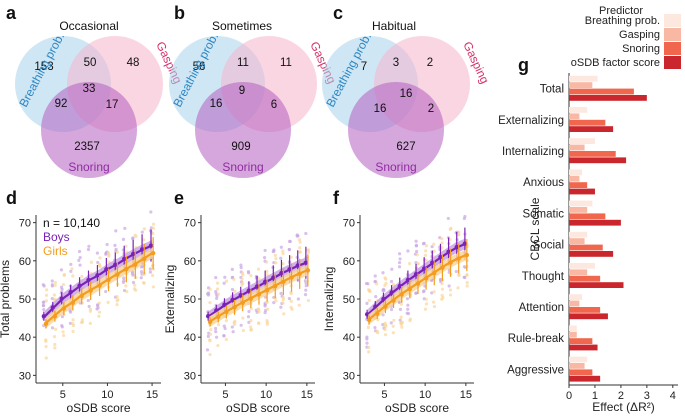  What do you see at coordinates (672, 20) in the screenshot?
I see `legend-swatch` at bounding box center [672, 20].